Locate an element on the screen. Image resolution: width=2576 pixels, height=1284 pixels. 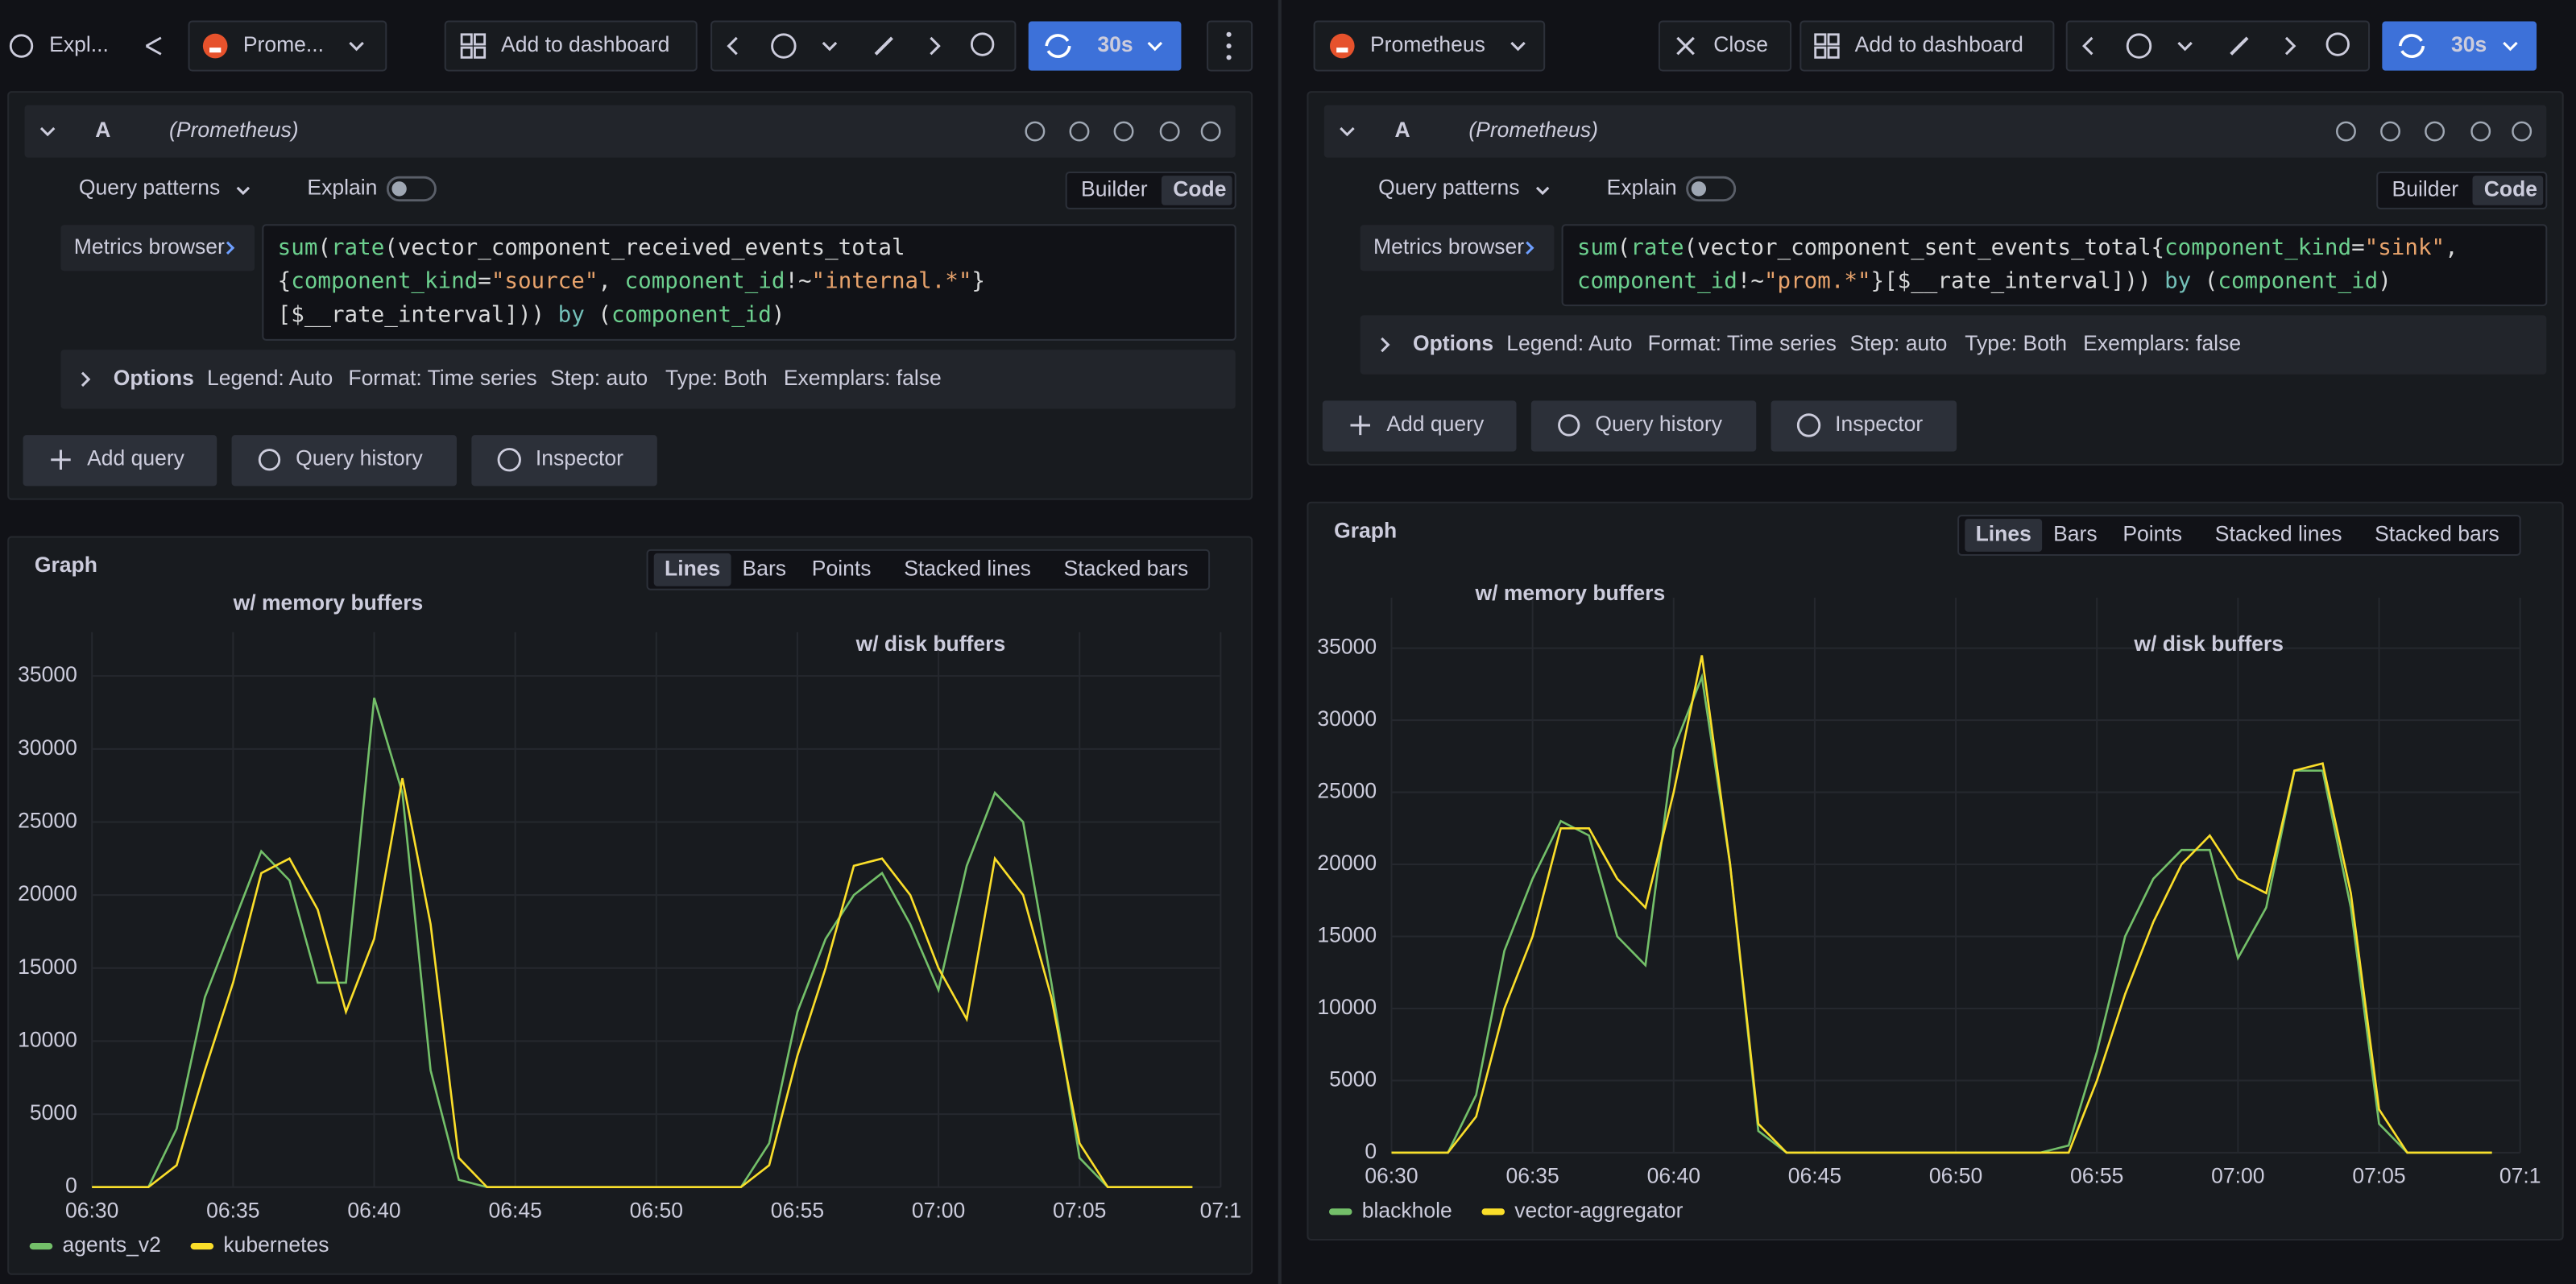
y-tick-label: 30000 is located at coordinates (1347, 719).